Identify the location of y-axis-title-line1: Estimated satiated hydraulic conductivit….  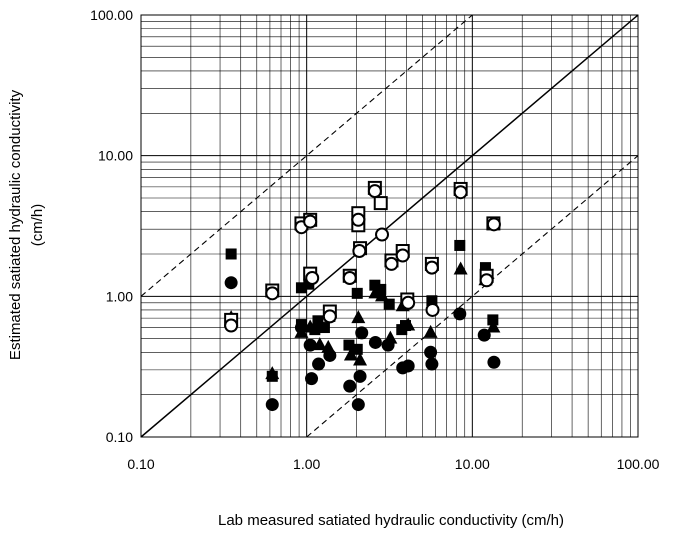
(15, 224).